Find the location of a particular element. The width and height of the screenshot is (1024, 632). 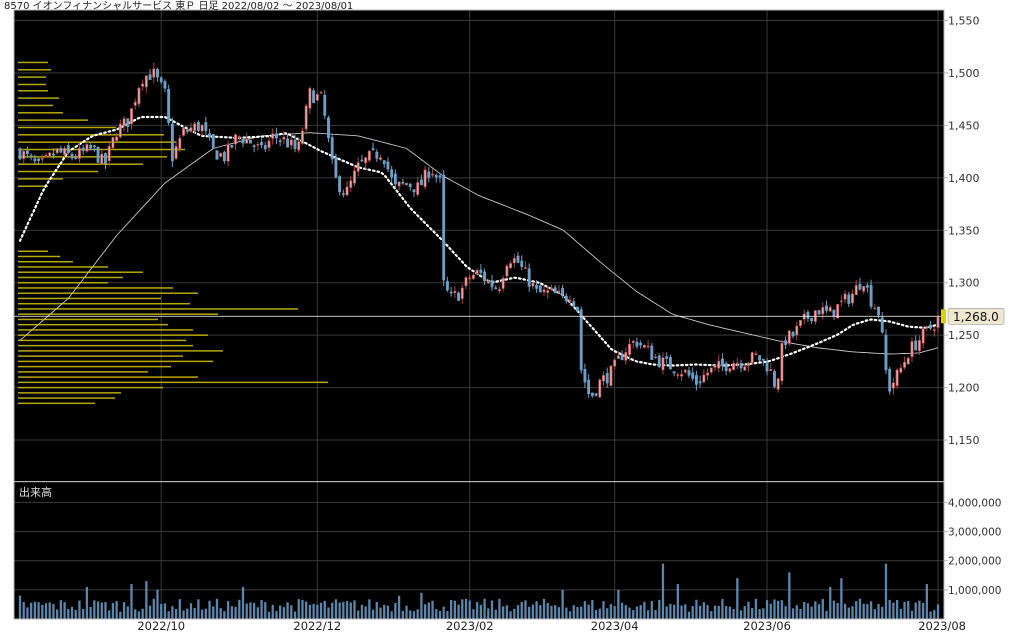

price-tick-label: 1,500 is located at coordinates (964, 73).